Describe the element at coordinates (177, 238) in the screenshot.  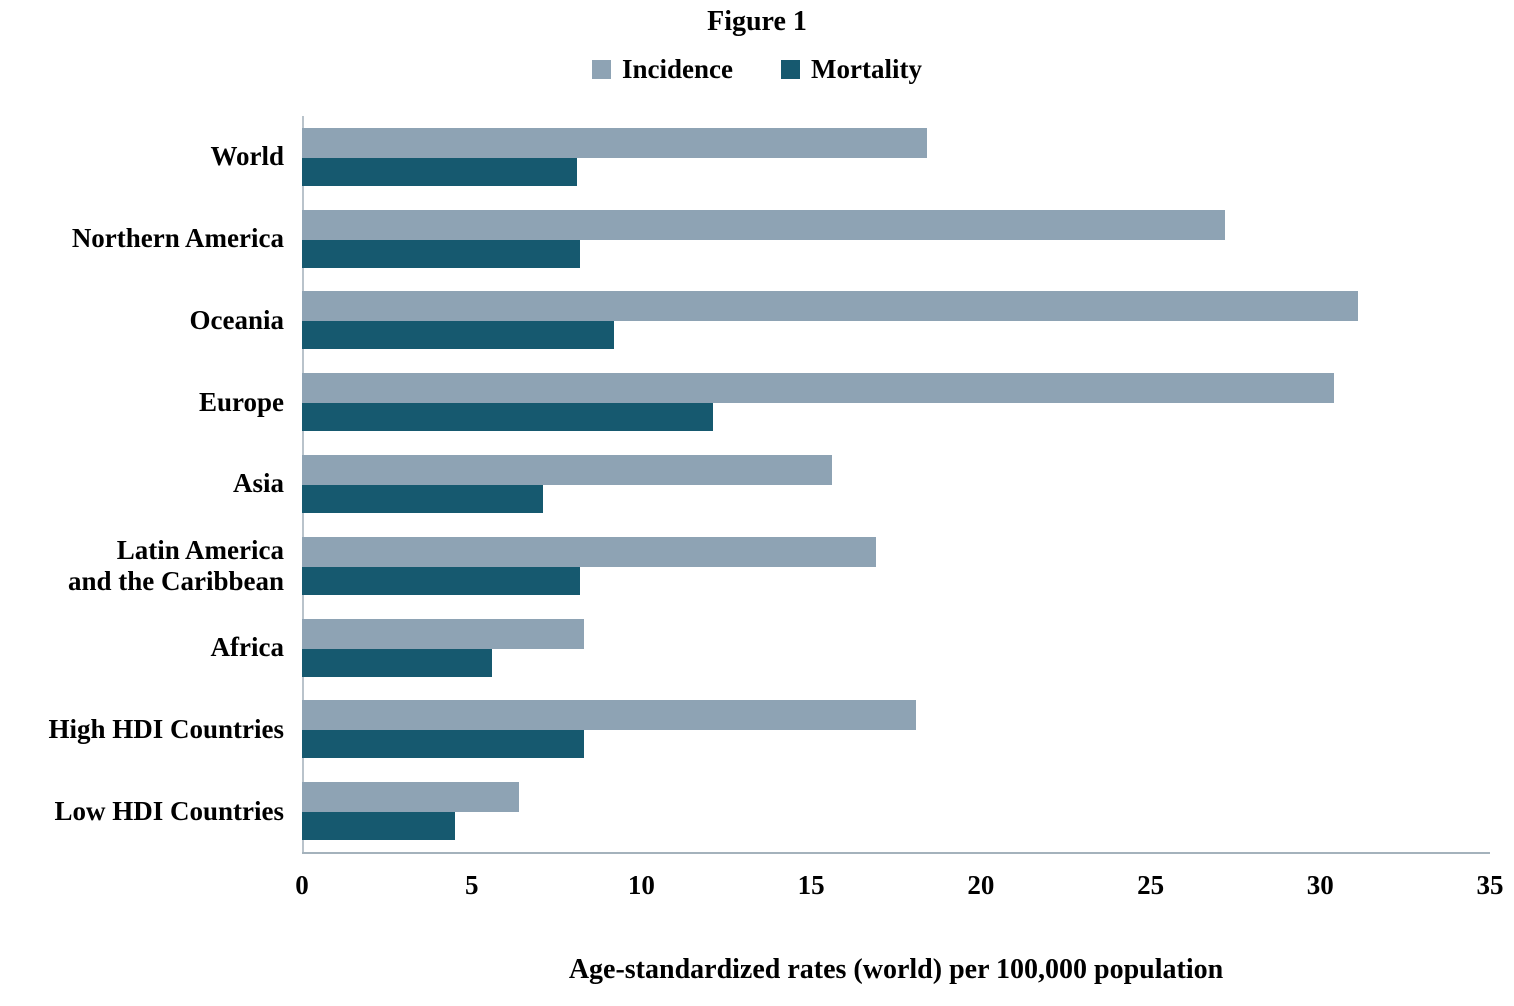
I see `category-label: Northern America` at that location.